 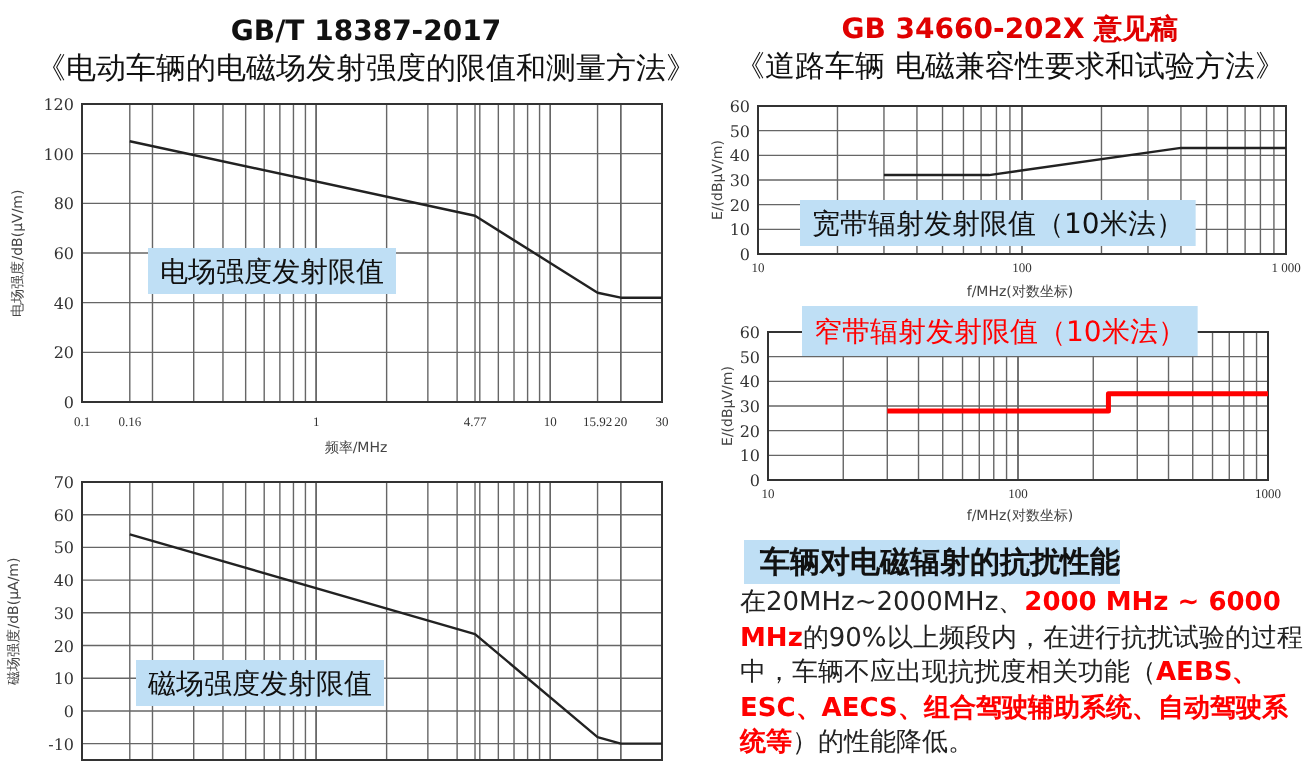 What do you see at coordinates (63, 204) in the screenshot?
I see `y-tick-label: 80` at bounding box center [63, 204].